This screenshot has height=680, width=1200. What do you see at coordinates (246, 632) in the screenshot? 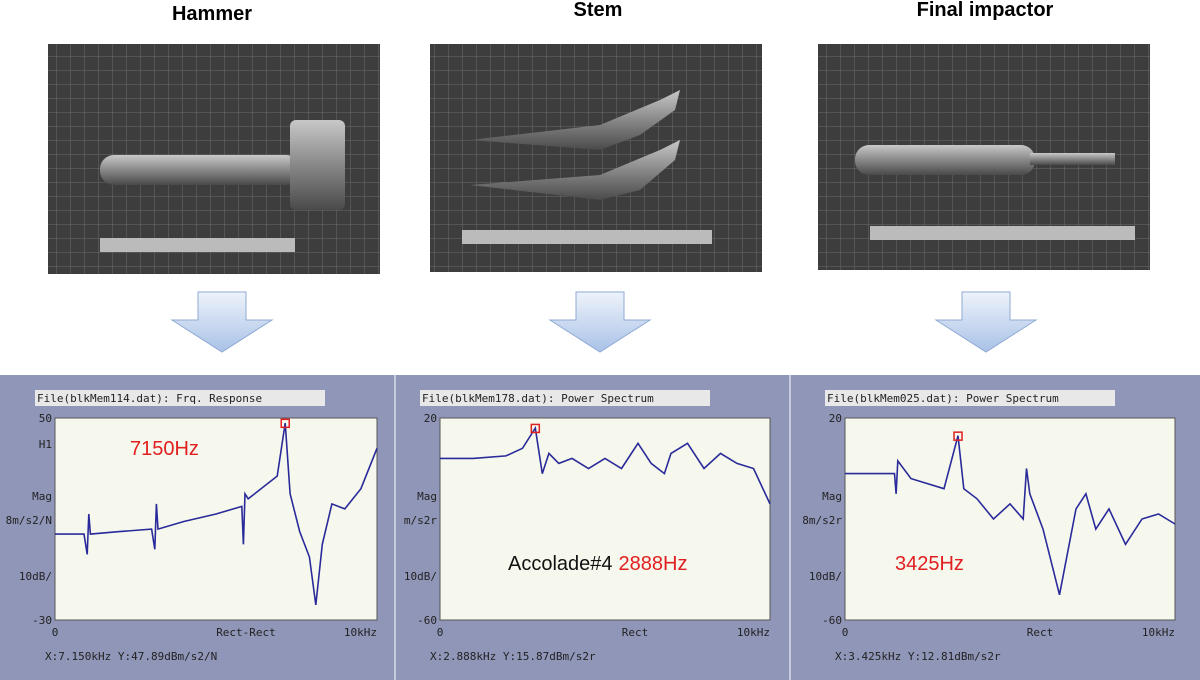
I see `x-axis-label: Rect-Rect` at bounding box center [246, 632].